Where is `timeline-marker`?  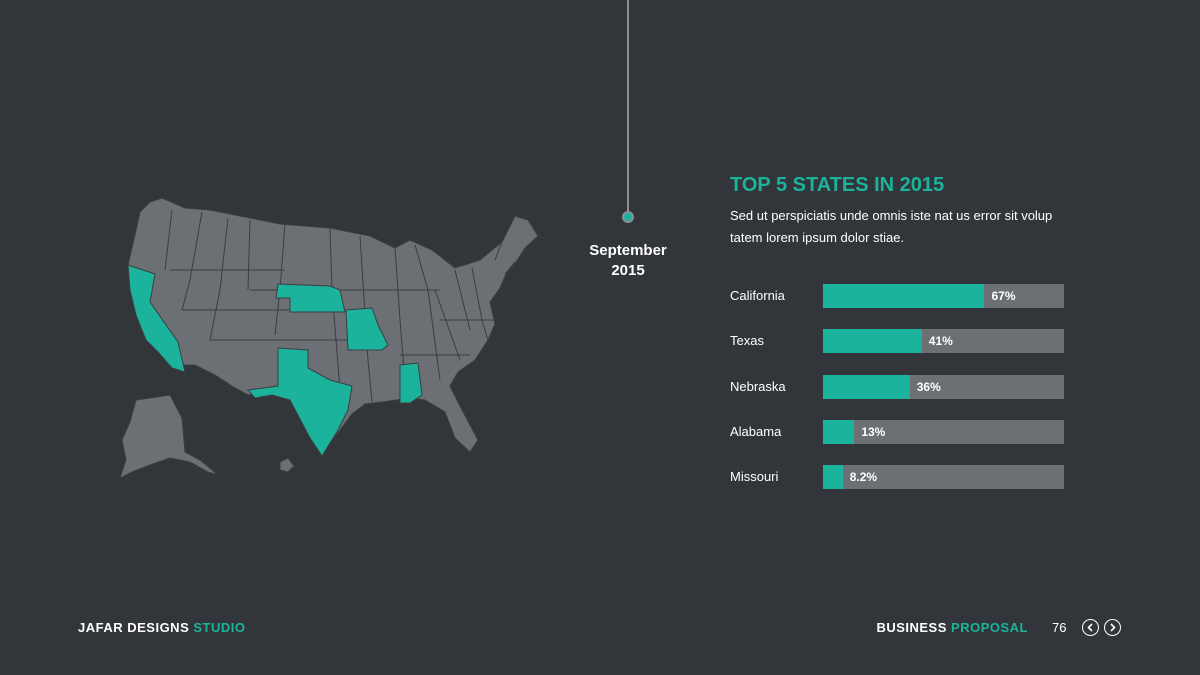 timeline-marker is located at coordinates (628, 217).